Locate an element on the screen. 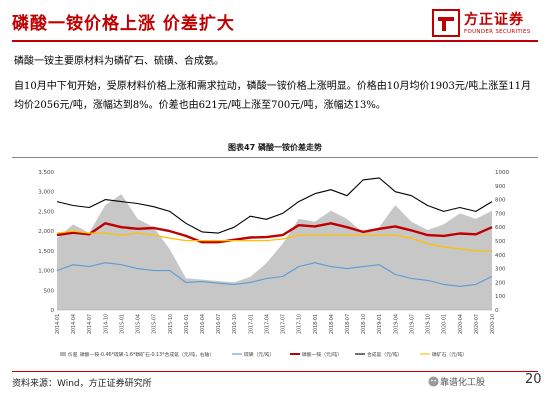 The width and height of the screenshot is (550, 408). founder-logo-icon is located at coordinates (446, 23).